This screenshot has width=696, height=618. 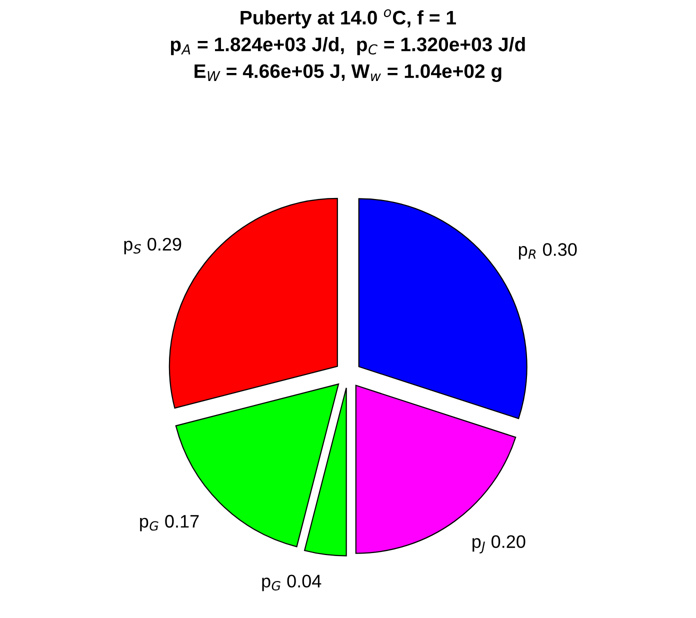 What do you see at coordinates (347, 45) in the screenshot?
I see `chart-title: Puberty at 14.0 $^{o}$C, f = 1 p$_{A}$ = 1.824e+03 J/d, p$_{C}$ = 1.320e+03 J/d E$_{W}$ = 4.66e+05 J, W$_{w}$ = 1.04e+02 g` at bounding box center [347, 45].